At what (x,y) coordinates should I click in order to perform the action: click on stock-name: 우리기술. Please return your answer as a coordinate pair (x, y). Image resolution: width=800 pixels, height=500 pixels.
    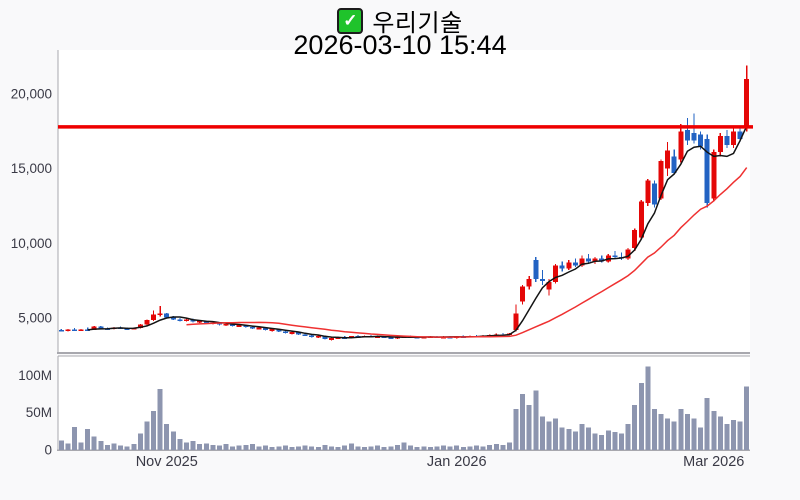
    Looking at the image, I should click on (417, 23).